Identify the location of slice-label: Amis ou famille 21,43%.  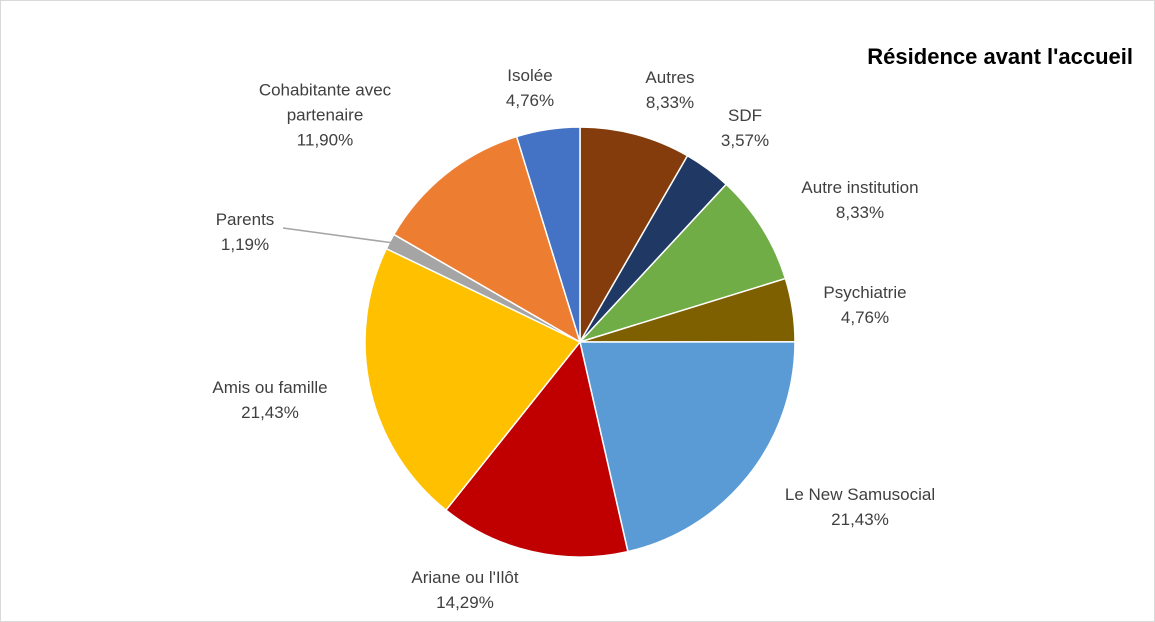
(269, 400).